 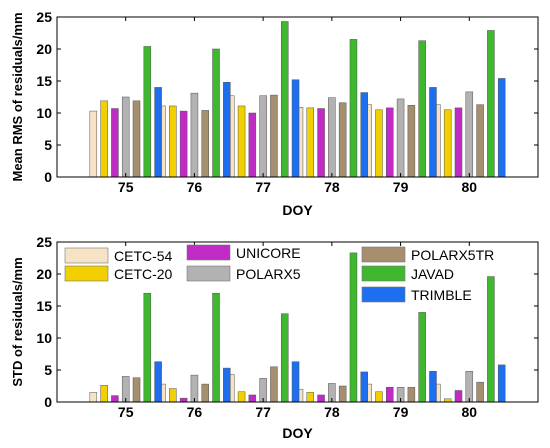 I want to click on y-tick-label-1-25: 25, so click(x=44, y=242).